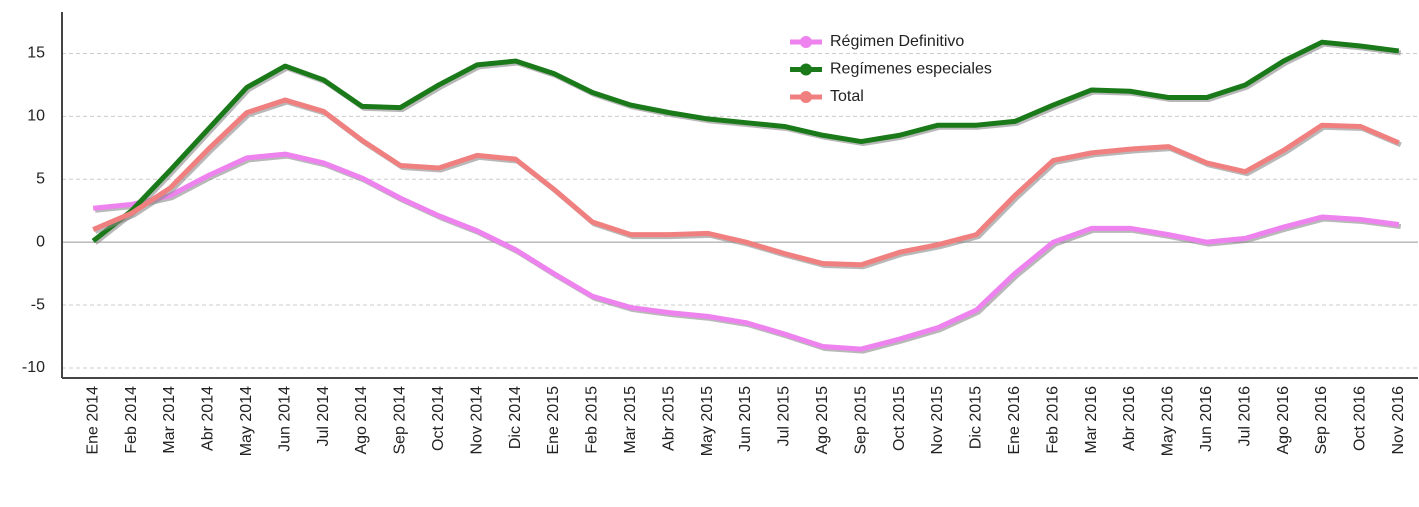 The image size is (1419, 507). What do you see at coordinates (36, 53) in the screenshot?
I see `y-tick-label: 15` at bounding box center [36, 53].